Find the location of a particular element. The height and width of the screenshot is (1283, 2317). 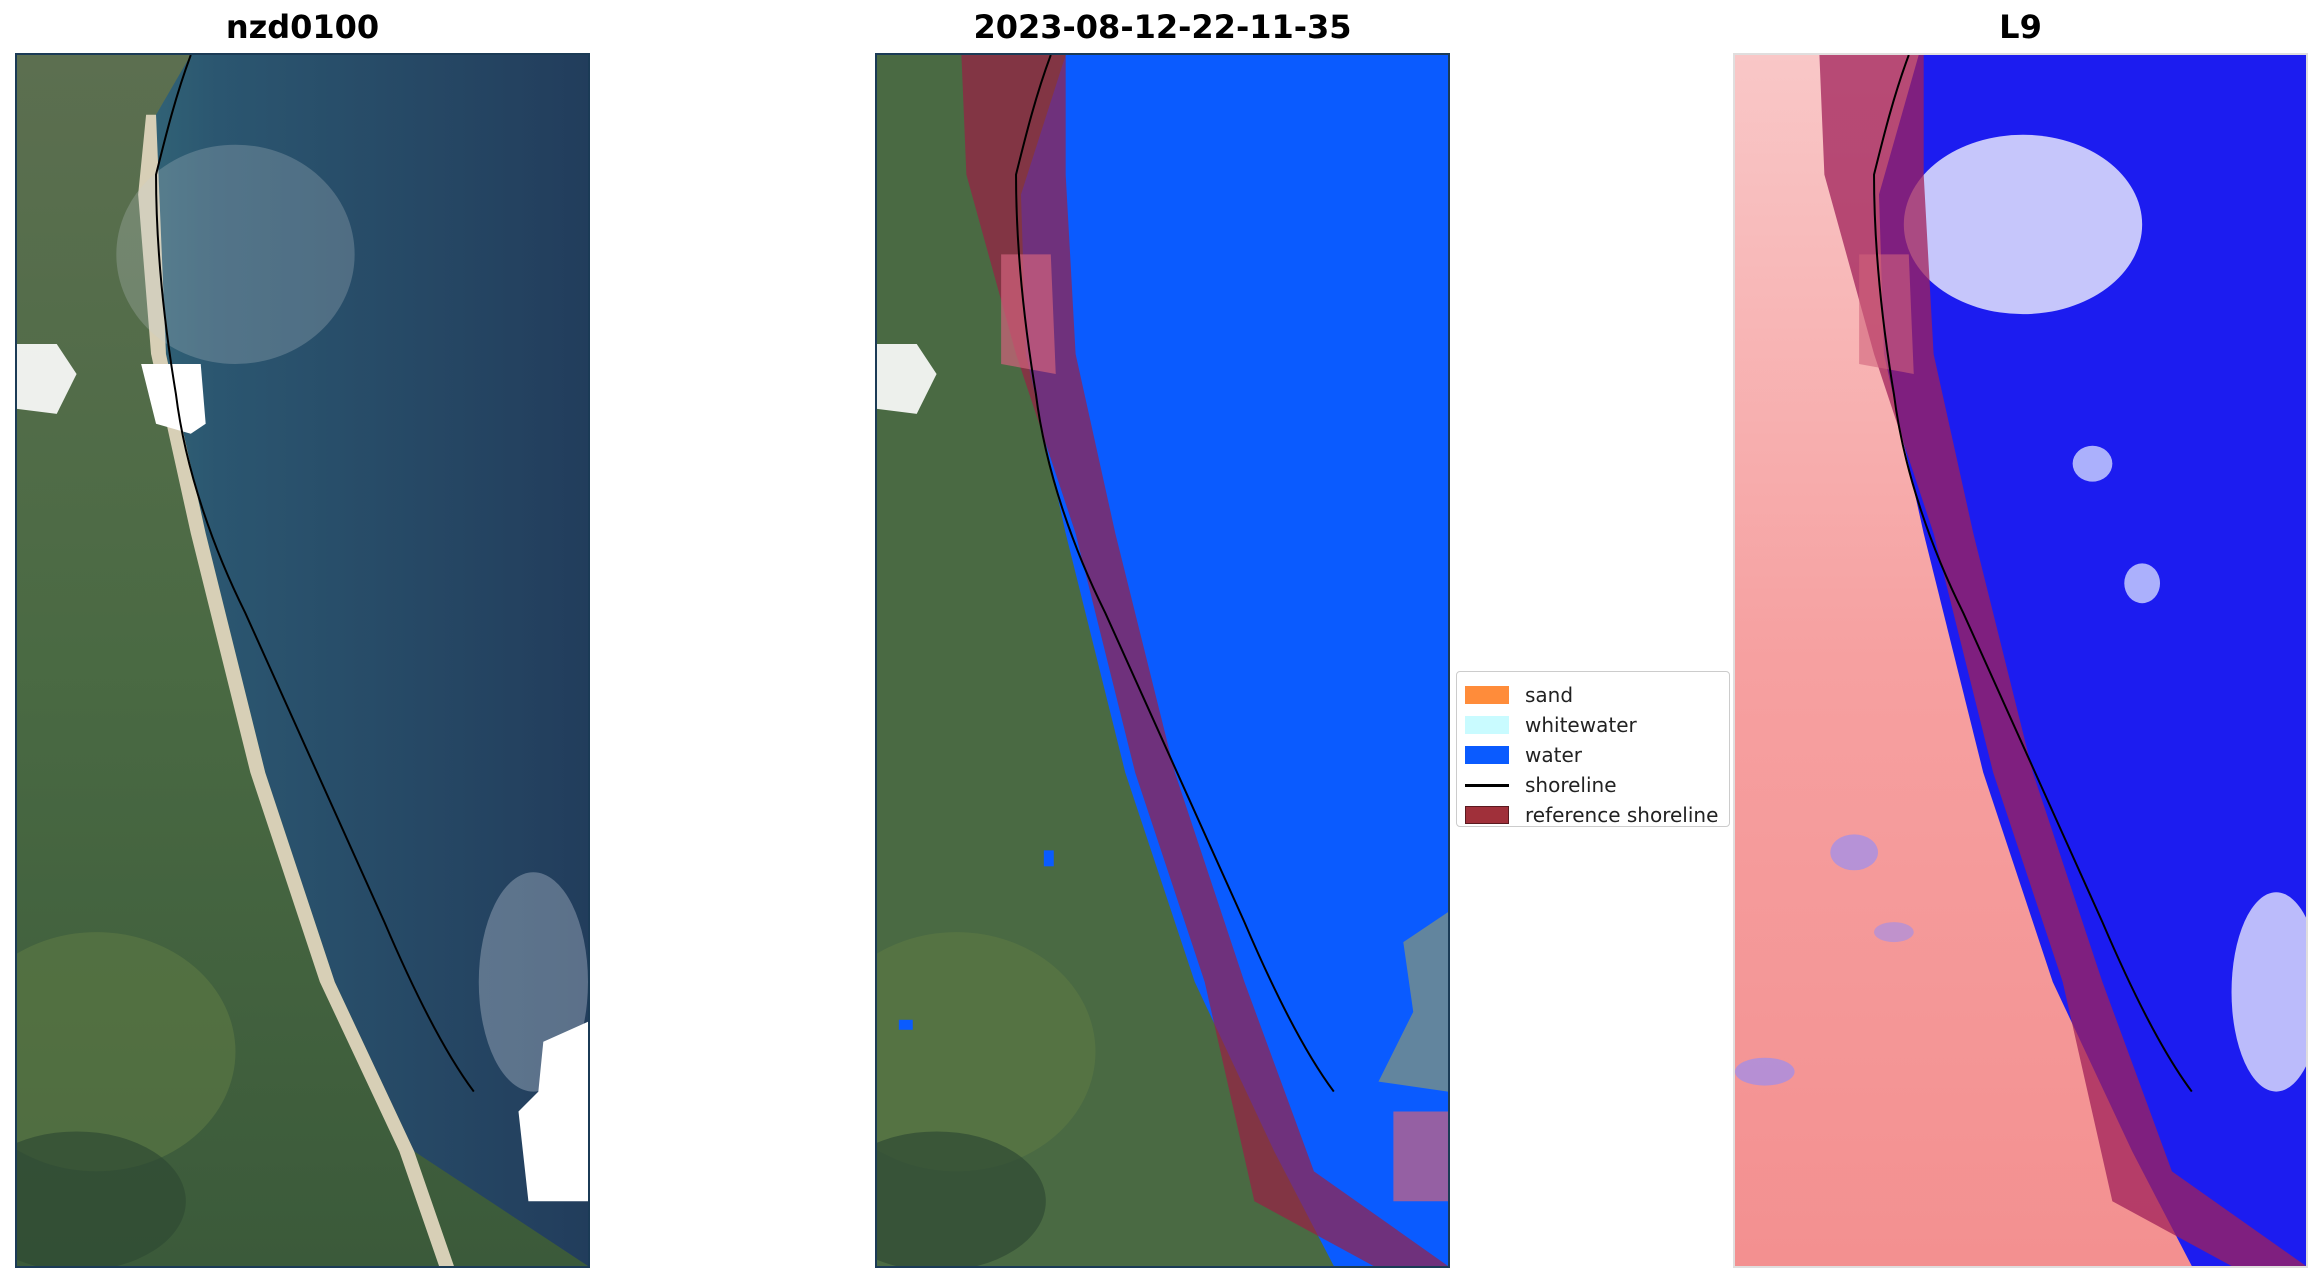

legend-entry-whitewater: whitewater is located at coordinates (1551, 725).